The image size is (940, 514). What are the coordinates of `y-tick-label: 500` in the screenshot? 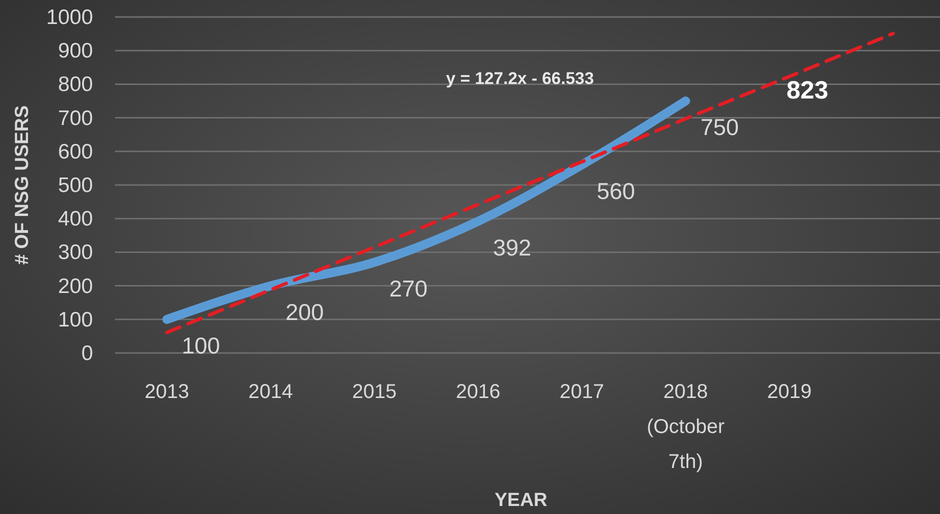 It's located at (75, 185).